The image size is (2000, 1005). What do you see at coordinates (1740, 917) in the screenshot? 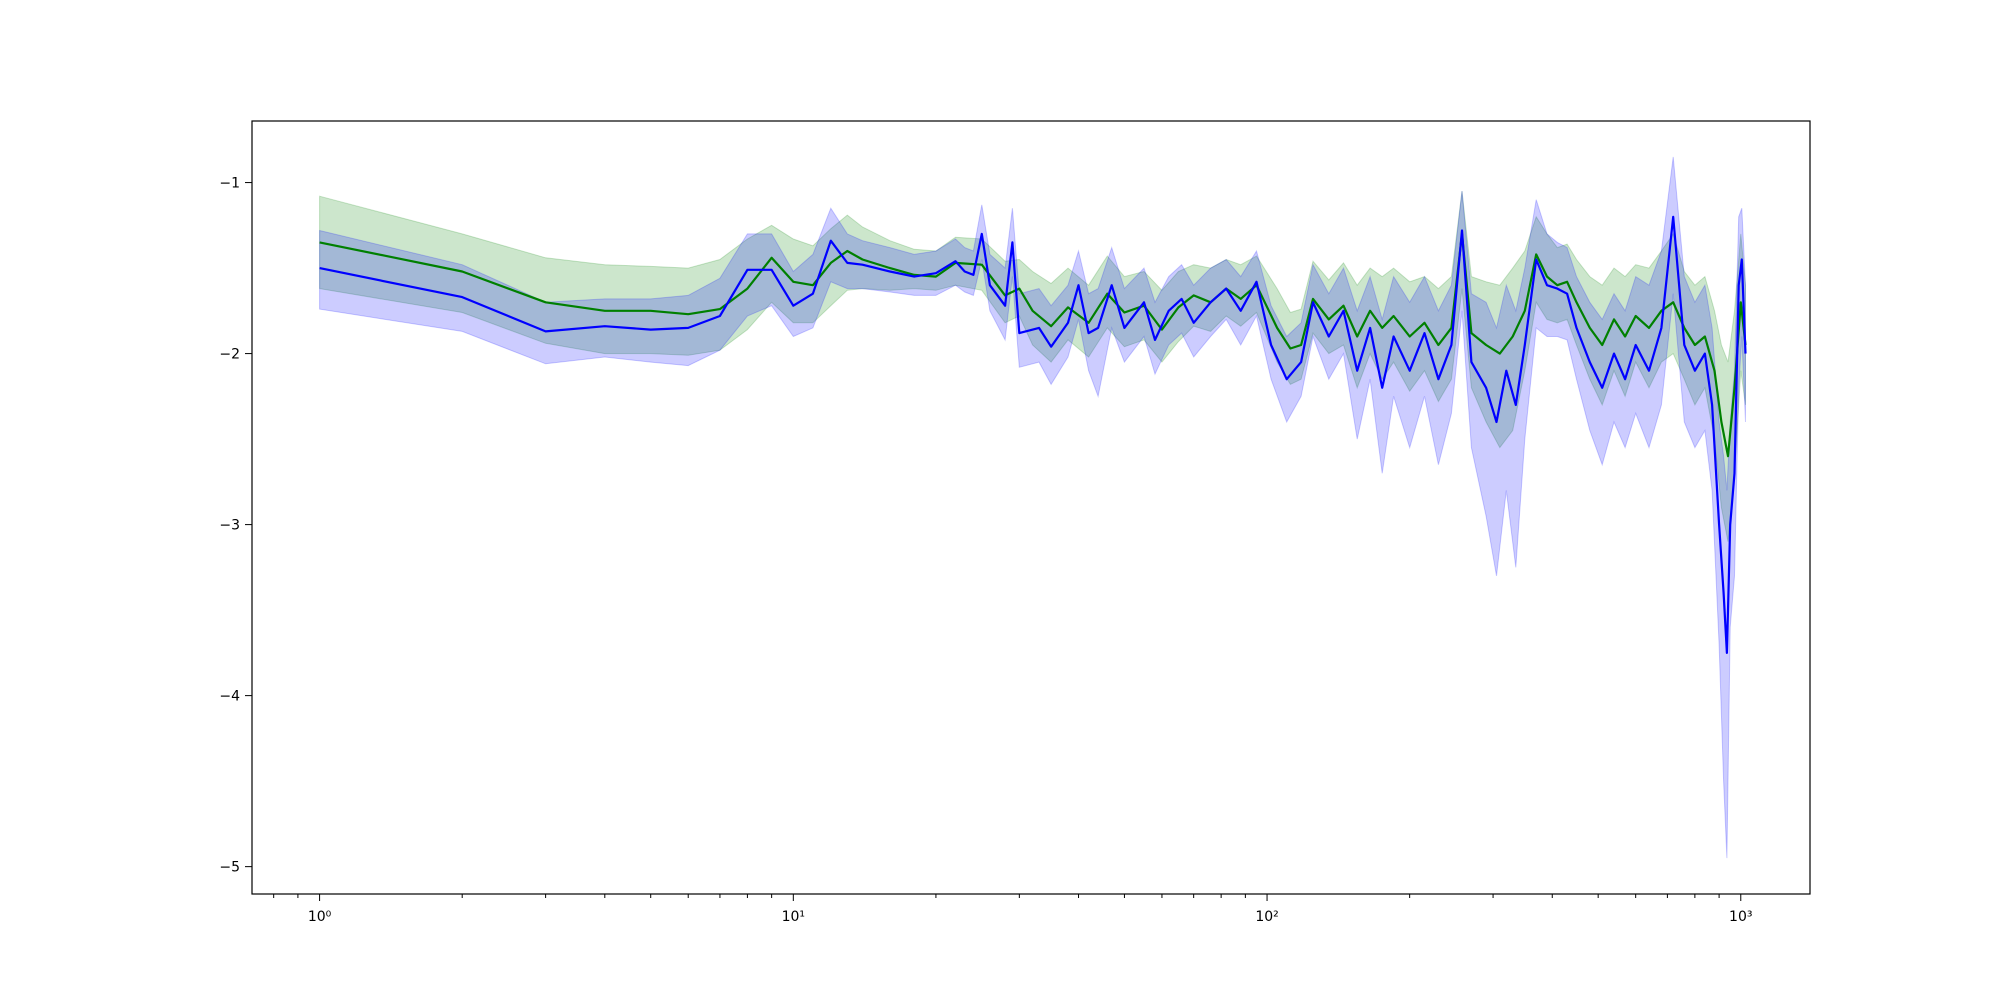
I see `x-tick-label: 10³` at bounding box center [1740, 917].